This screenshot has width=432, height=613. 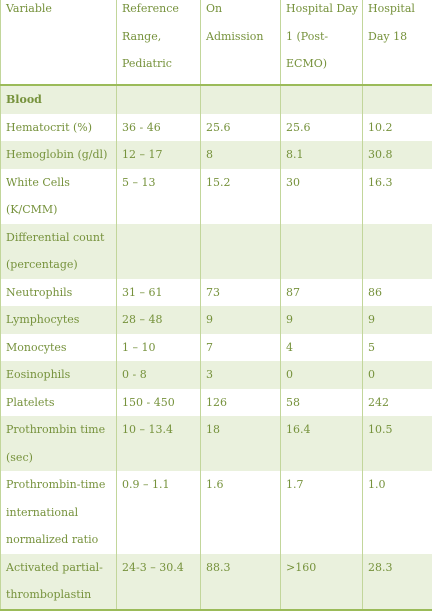 What do you see at coordinates (397, 292) in the screenshot?
I see `cell-day18: 86` at bounding box center [397, 292].